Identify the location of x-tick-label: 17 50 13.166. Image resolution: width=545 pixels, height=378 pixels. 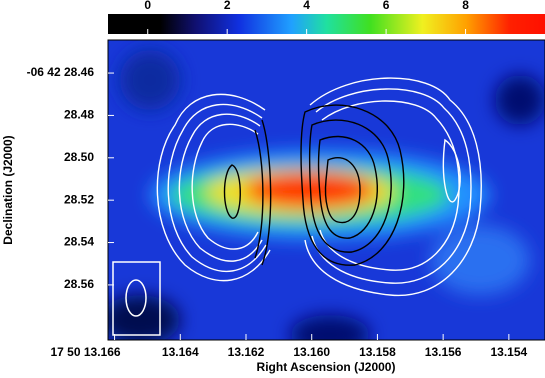
(85, 352).